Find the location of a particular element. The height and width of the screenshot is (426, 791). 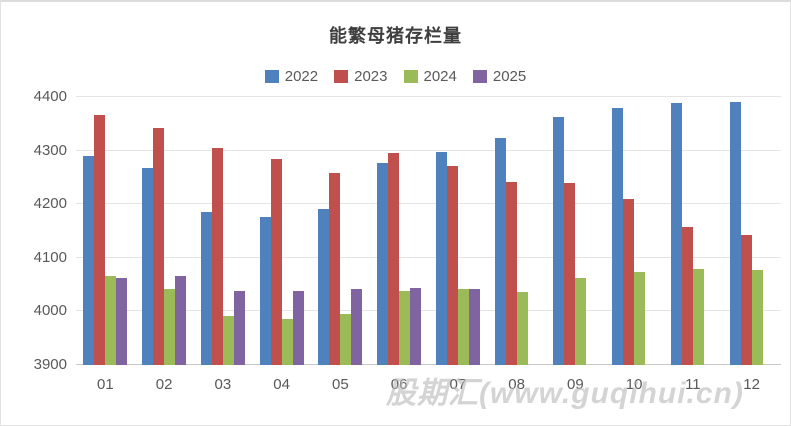

watermark: 股期汇(www.guqihui.cn) is located at coordinates (565, 393).